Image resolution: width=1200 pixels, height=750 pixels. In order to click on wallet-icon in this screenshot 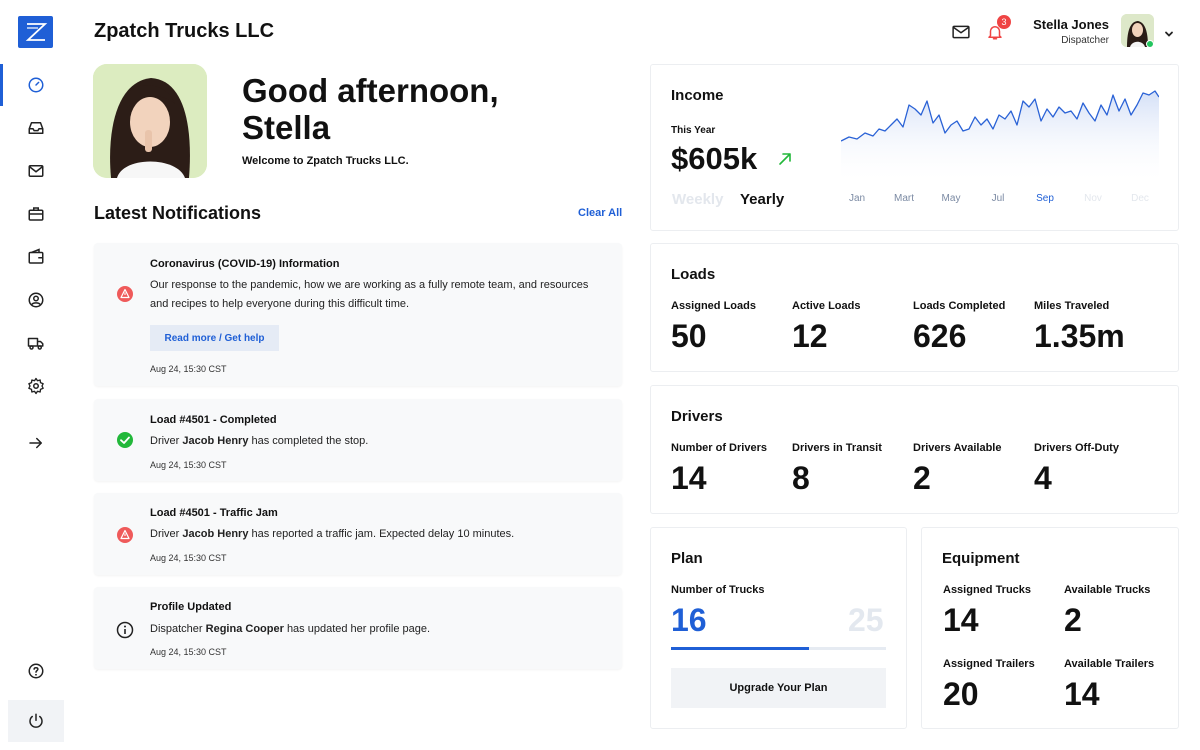, I will do `click(36, 256)`.